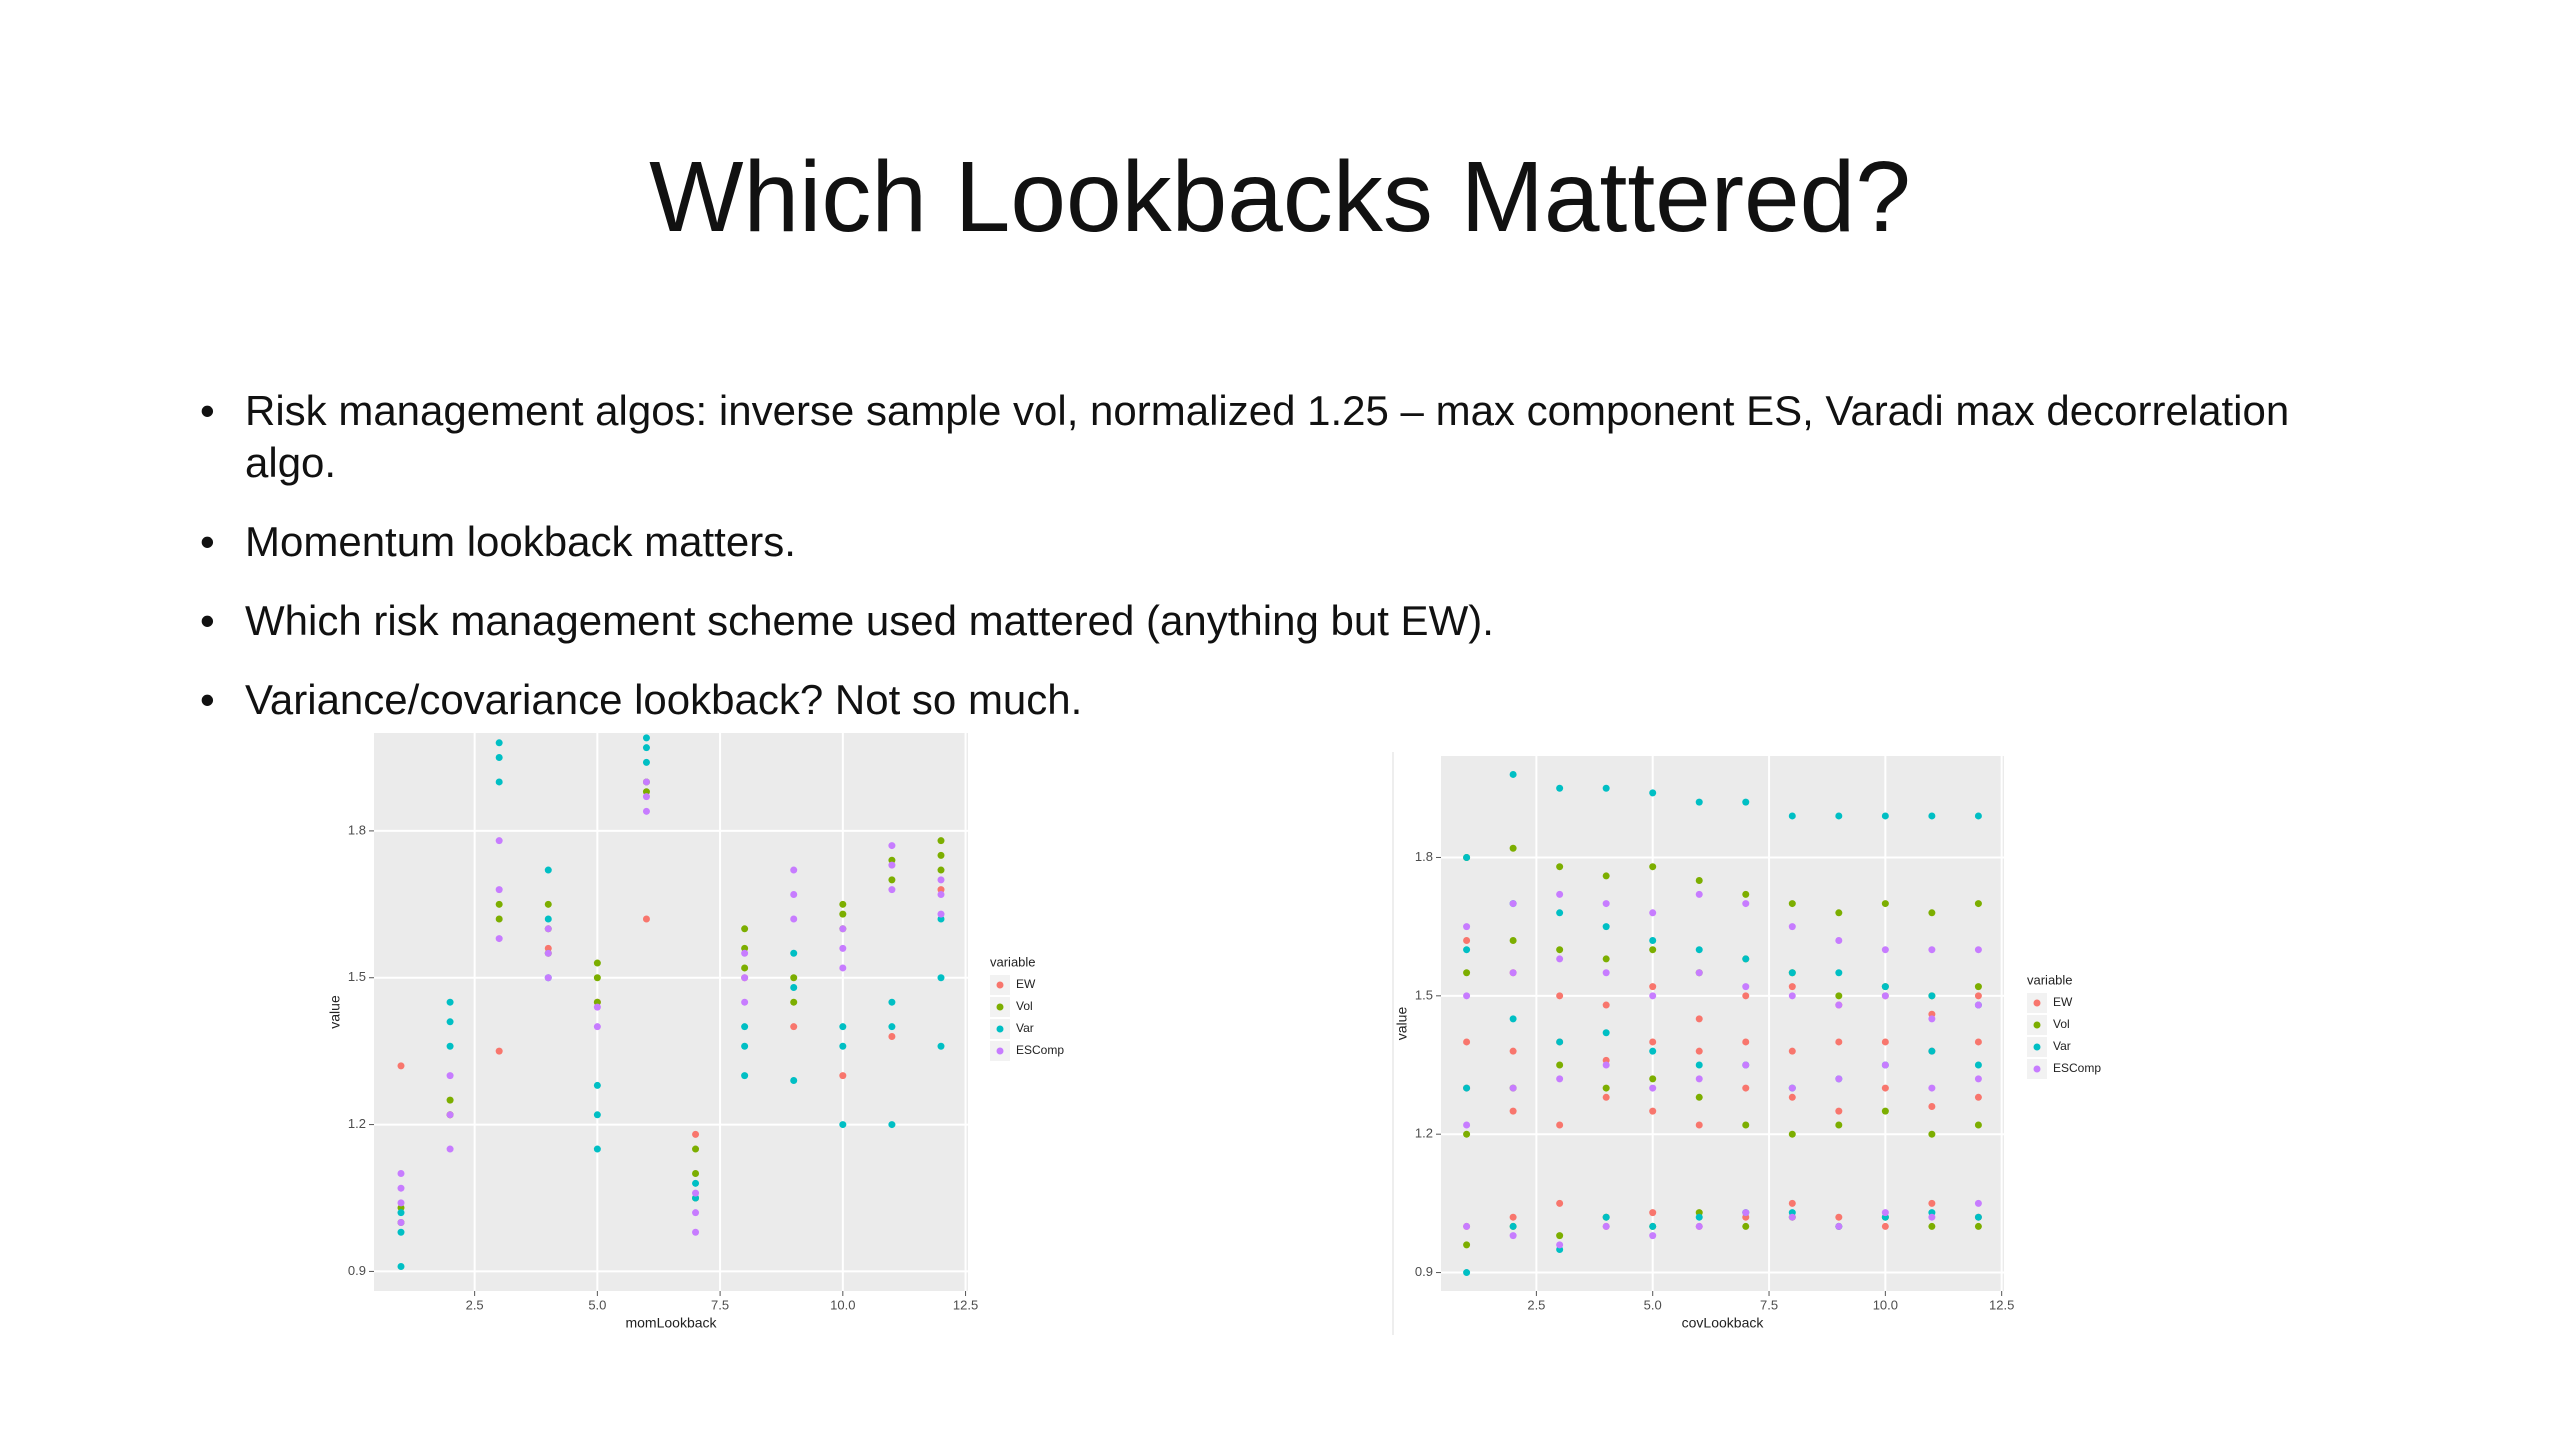 The height and width of the screenshot is (1440, 2560). What do you see at coordinates (1536, 1304) in the screenshot?
I see `x-tick-label: 2.5` at bounding box center [1536, 1304].